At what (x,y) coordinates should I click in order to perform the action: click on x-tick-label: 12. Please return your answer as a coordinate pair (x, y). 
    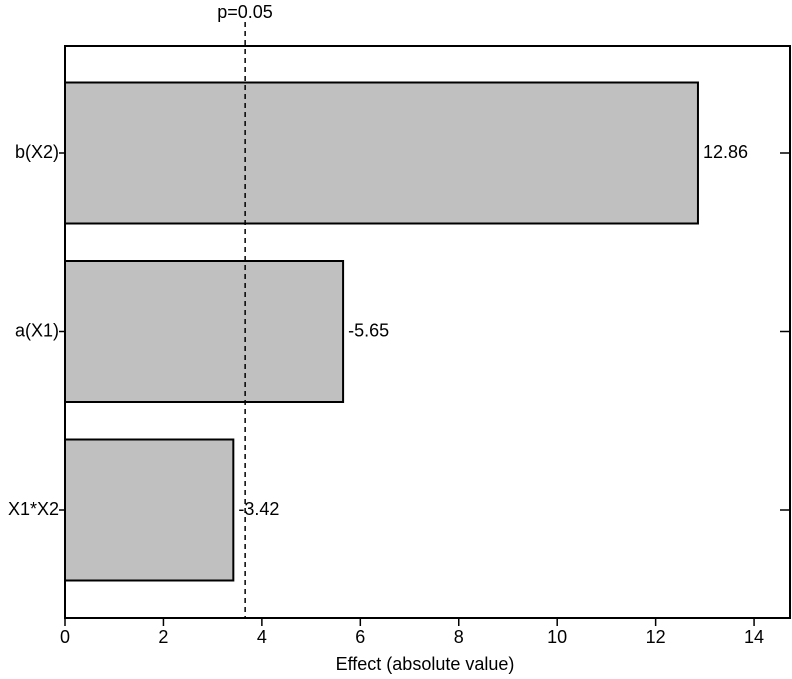
    Looking at the image, I should click on (656, 637).